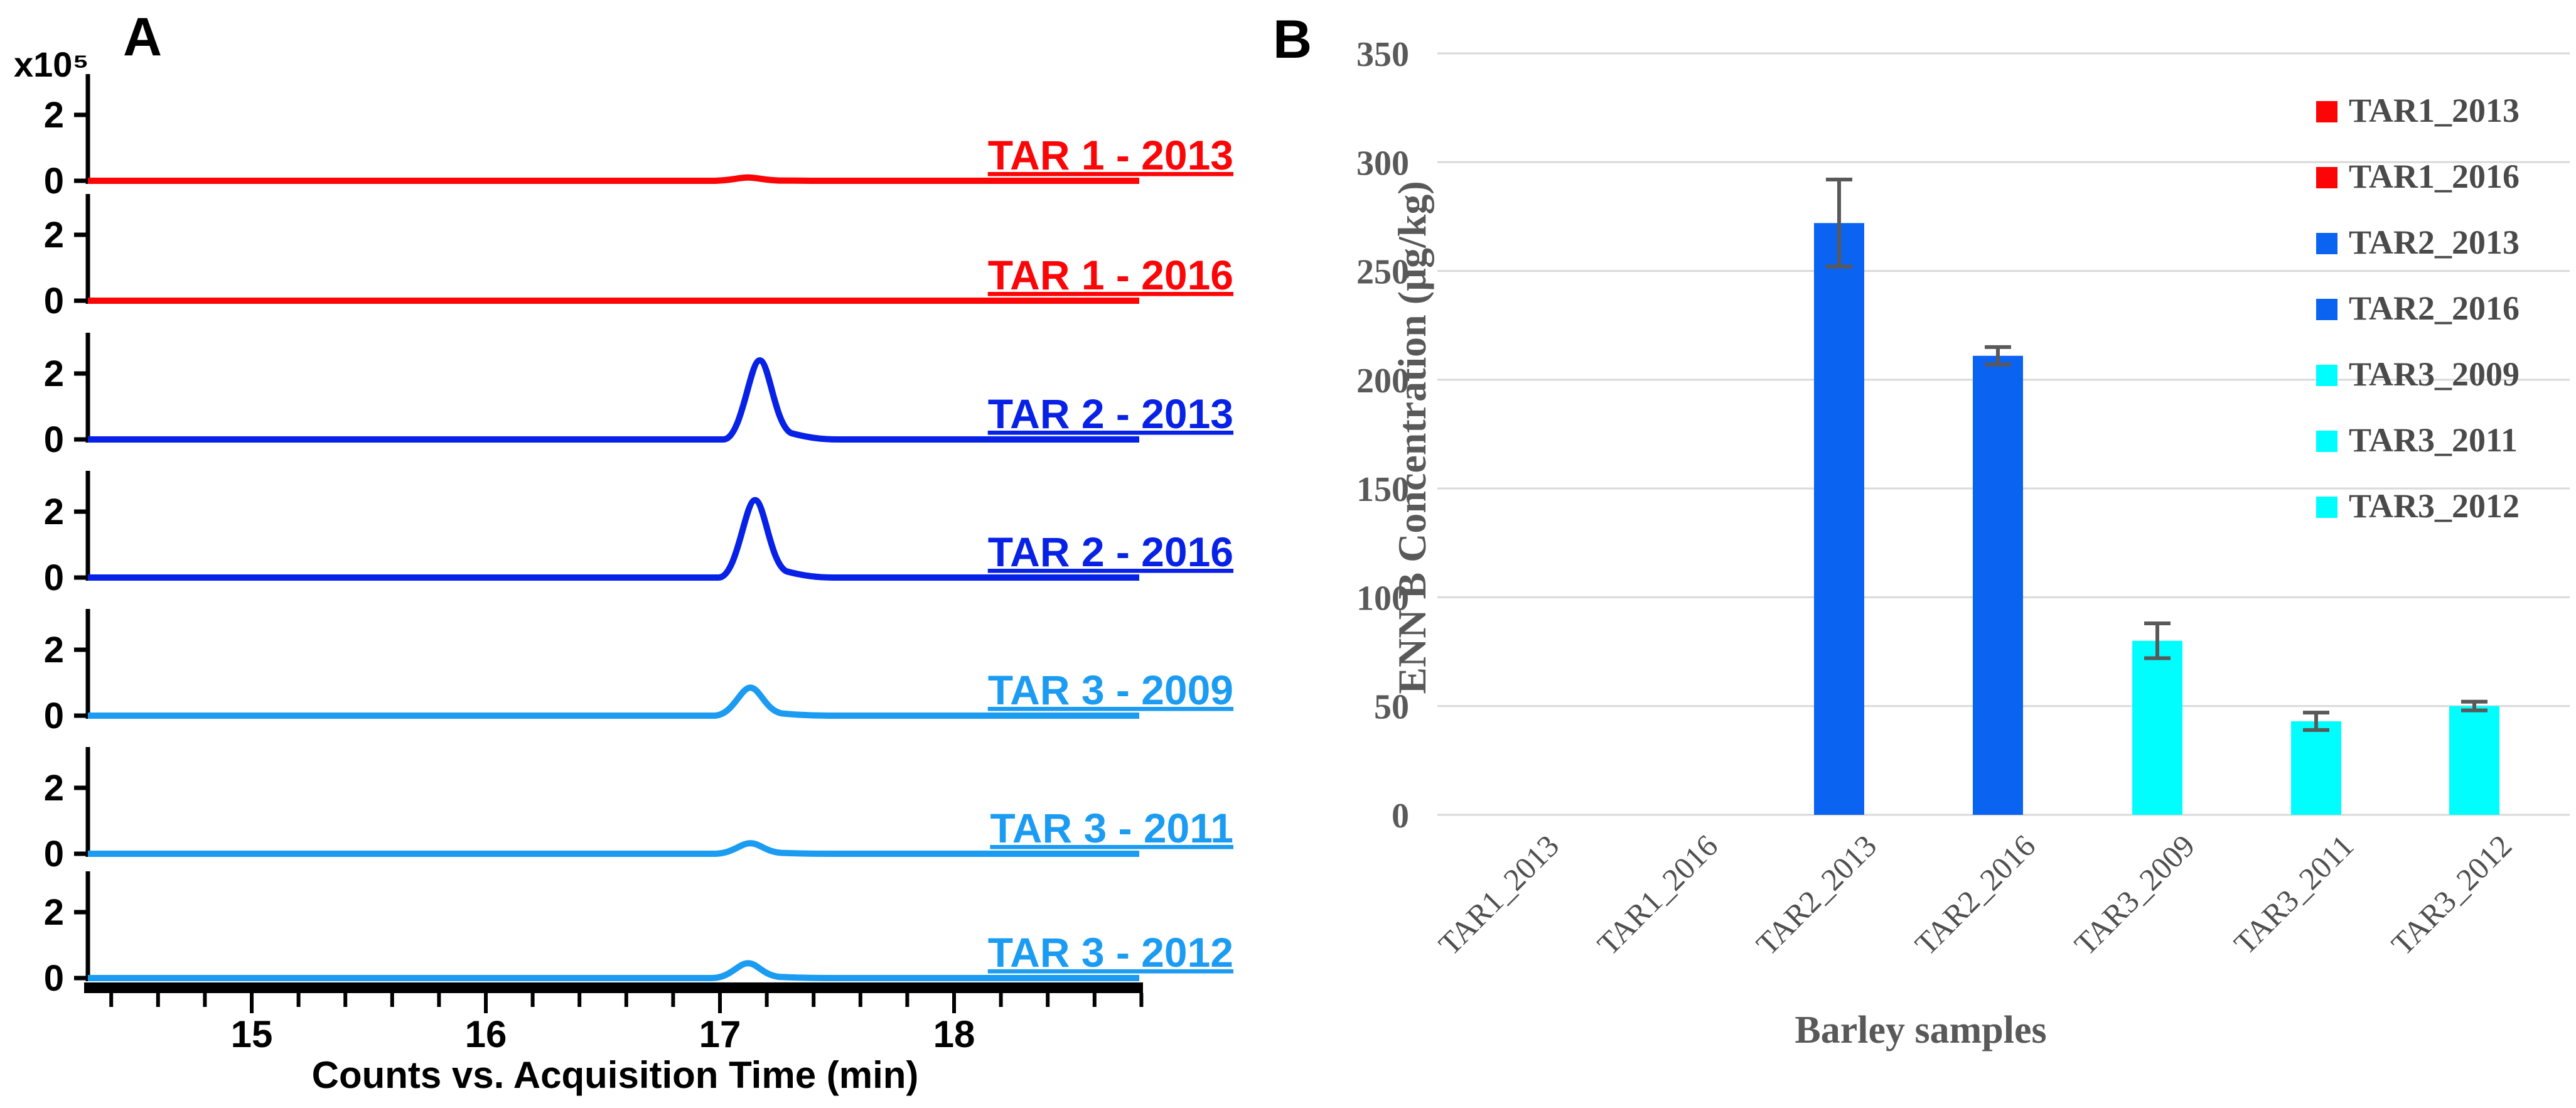  What do you see at coordinates (54, 301) in the screenshot?
I see `trace-1-tick-label: 0` at bounding box center [54, 301].